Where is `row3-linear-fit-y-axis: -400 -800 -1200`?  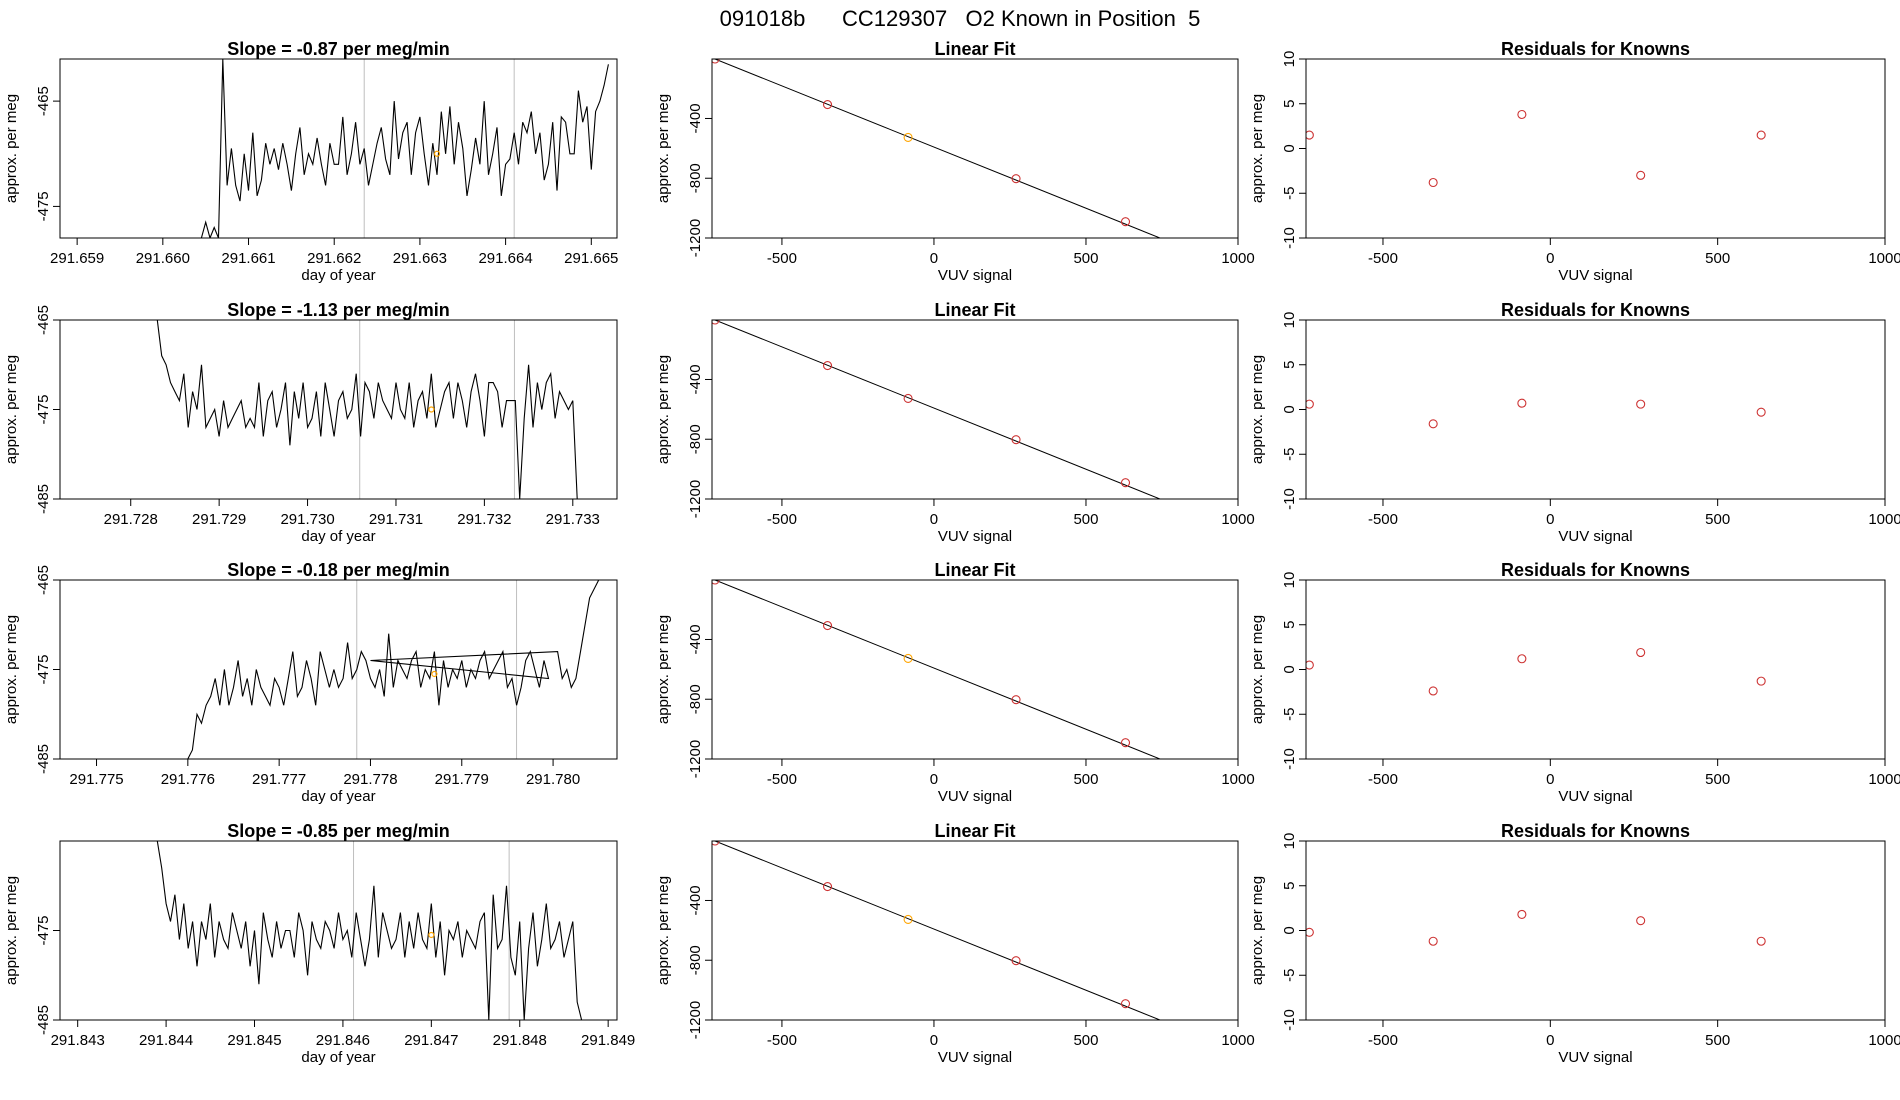
row3-linear-fit-y-axis: -400 -800 -1200 is located at coordinates (699, 701).